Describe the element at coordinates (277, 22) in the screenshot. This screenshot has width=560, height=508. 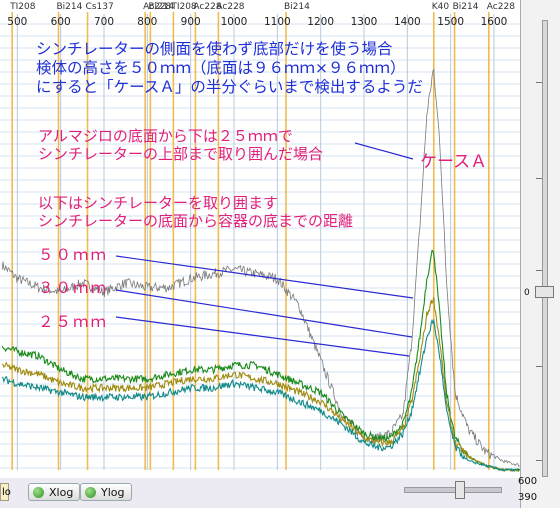
I see `x-tick-label: 1100` at that location.